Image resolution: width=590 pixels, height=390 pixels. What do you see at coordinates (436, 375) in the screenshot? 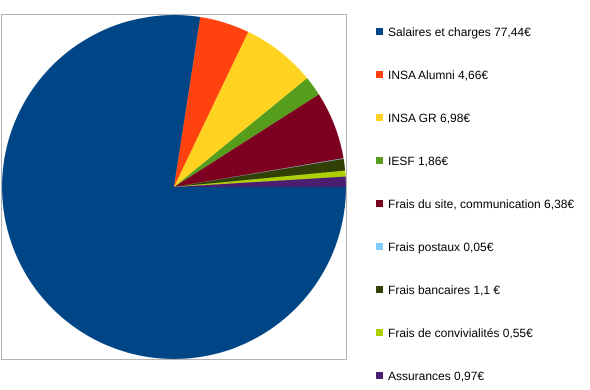
I see `legend-label: Assurances 0,97€` at bounding box center [436, 375].